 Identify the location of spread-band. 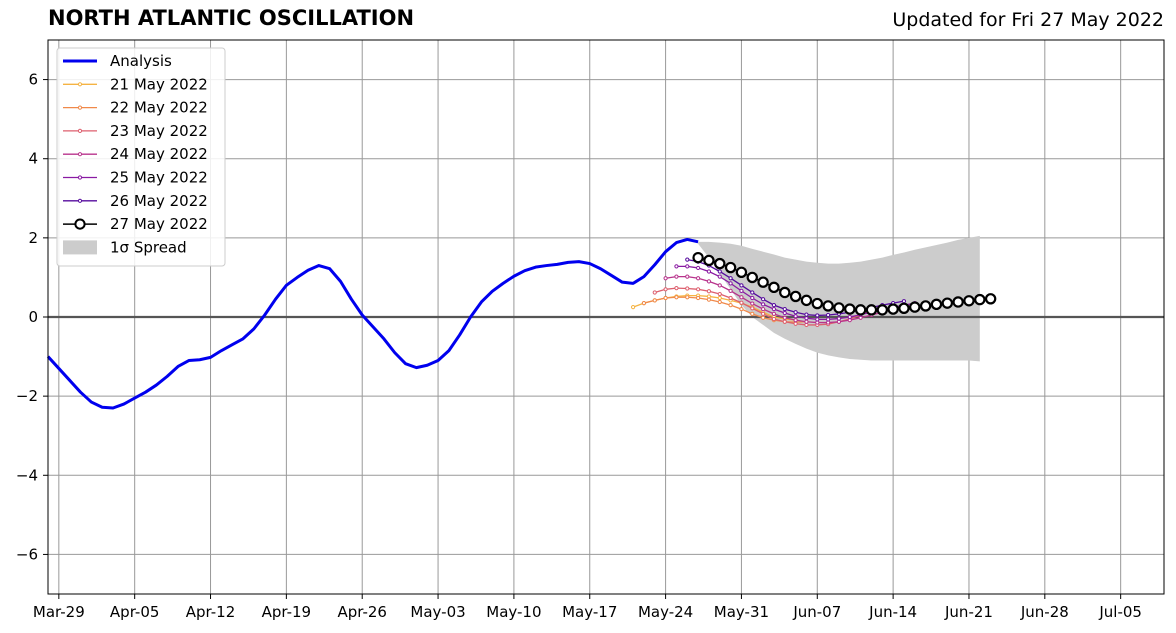
(839, 298).